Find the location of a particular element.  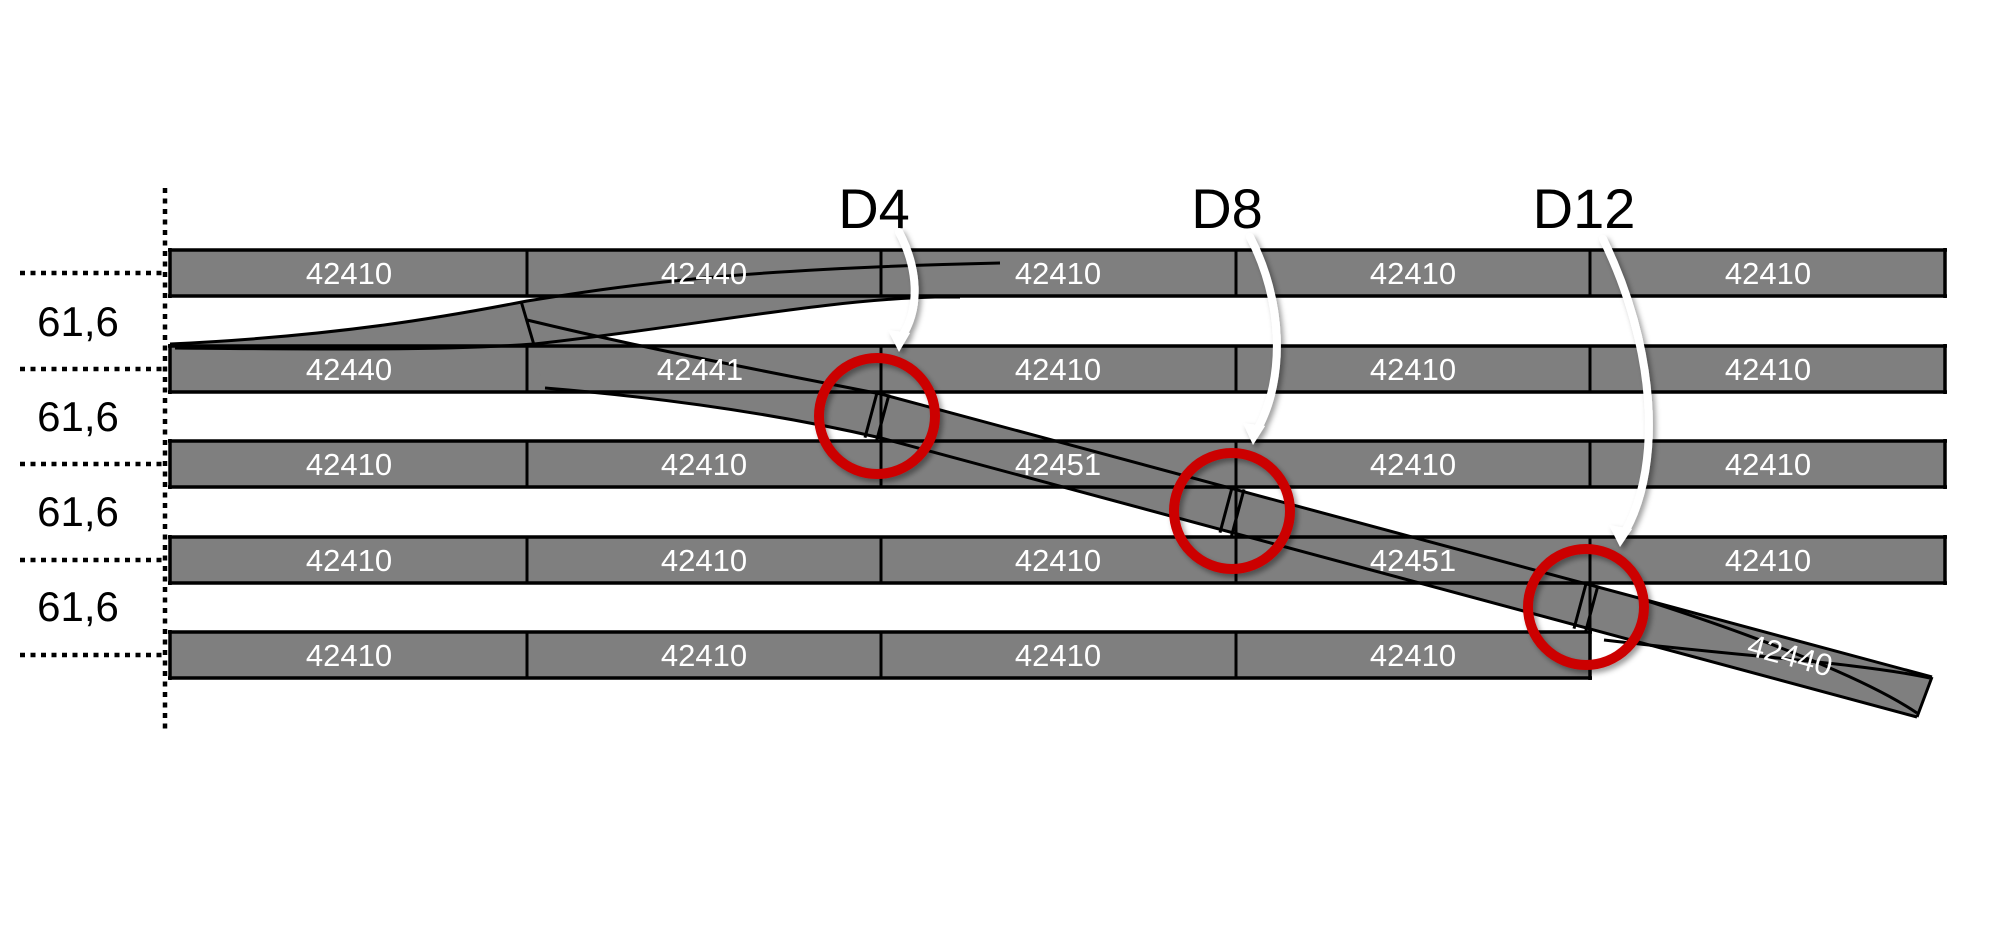

connector-circles is located at coordinates (1231, 511).